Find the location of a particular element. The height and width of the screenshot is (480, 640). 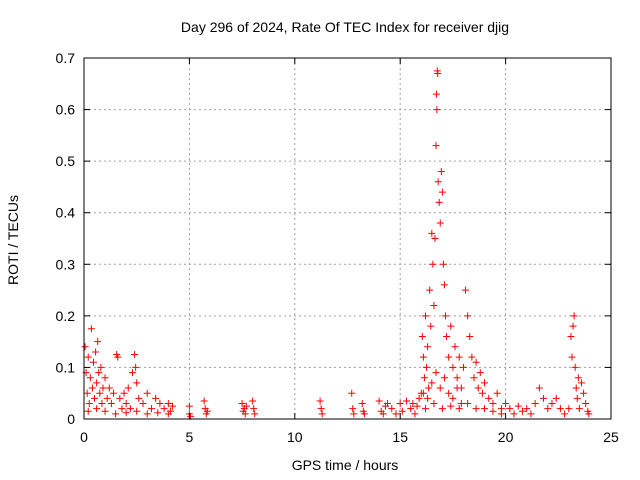

y-tick-label: 0.6 is located at coordinates (66, 110).